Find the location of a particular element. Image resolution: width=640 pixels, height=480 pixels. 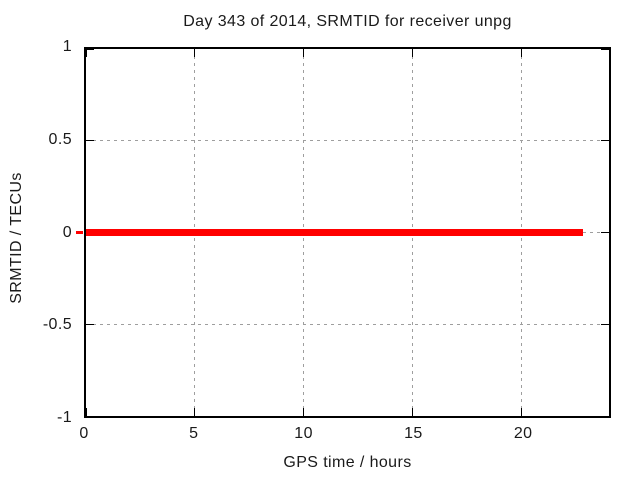

x-tick-label: 10 is located at coordinates (303, 433).